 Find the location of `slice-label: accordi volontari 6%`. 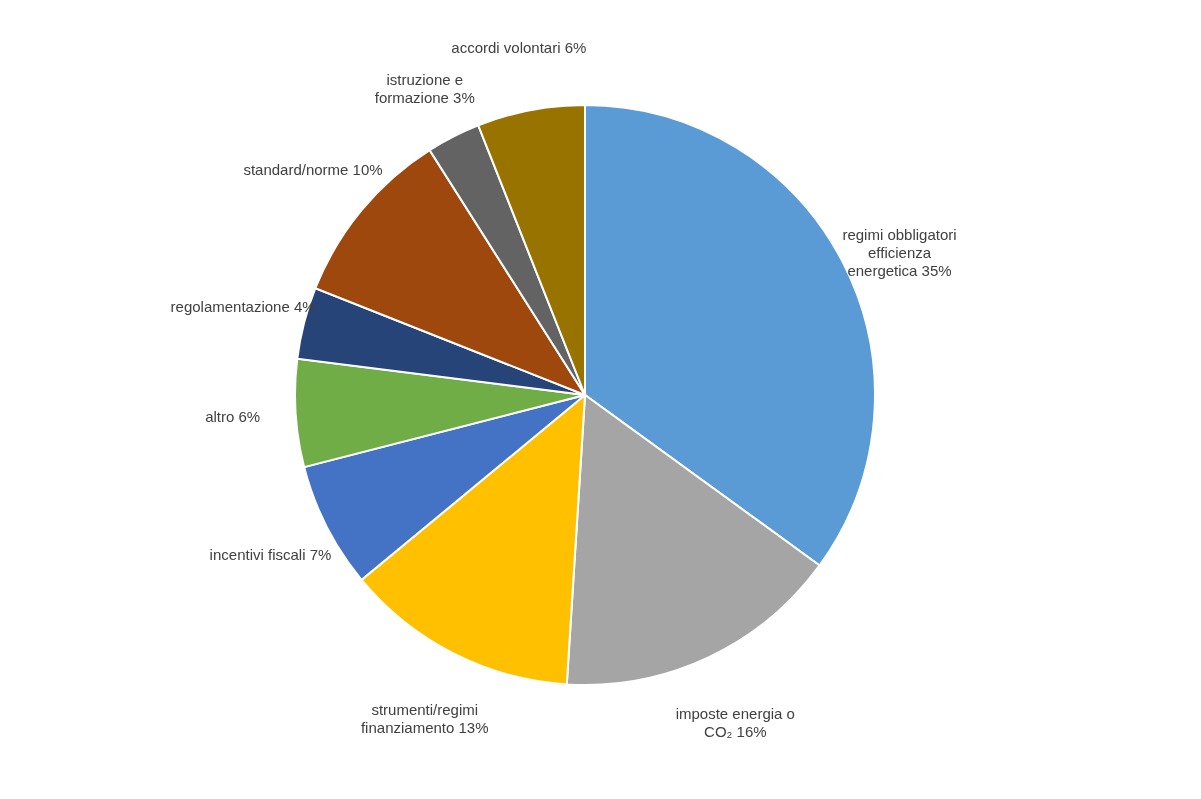

slice-label: accordi volontari 6% is located at coordinates (519, 48).